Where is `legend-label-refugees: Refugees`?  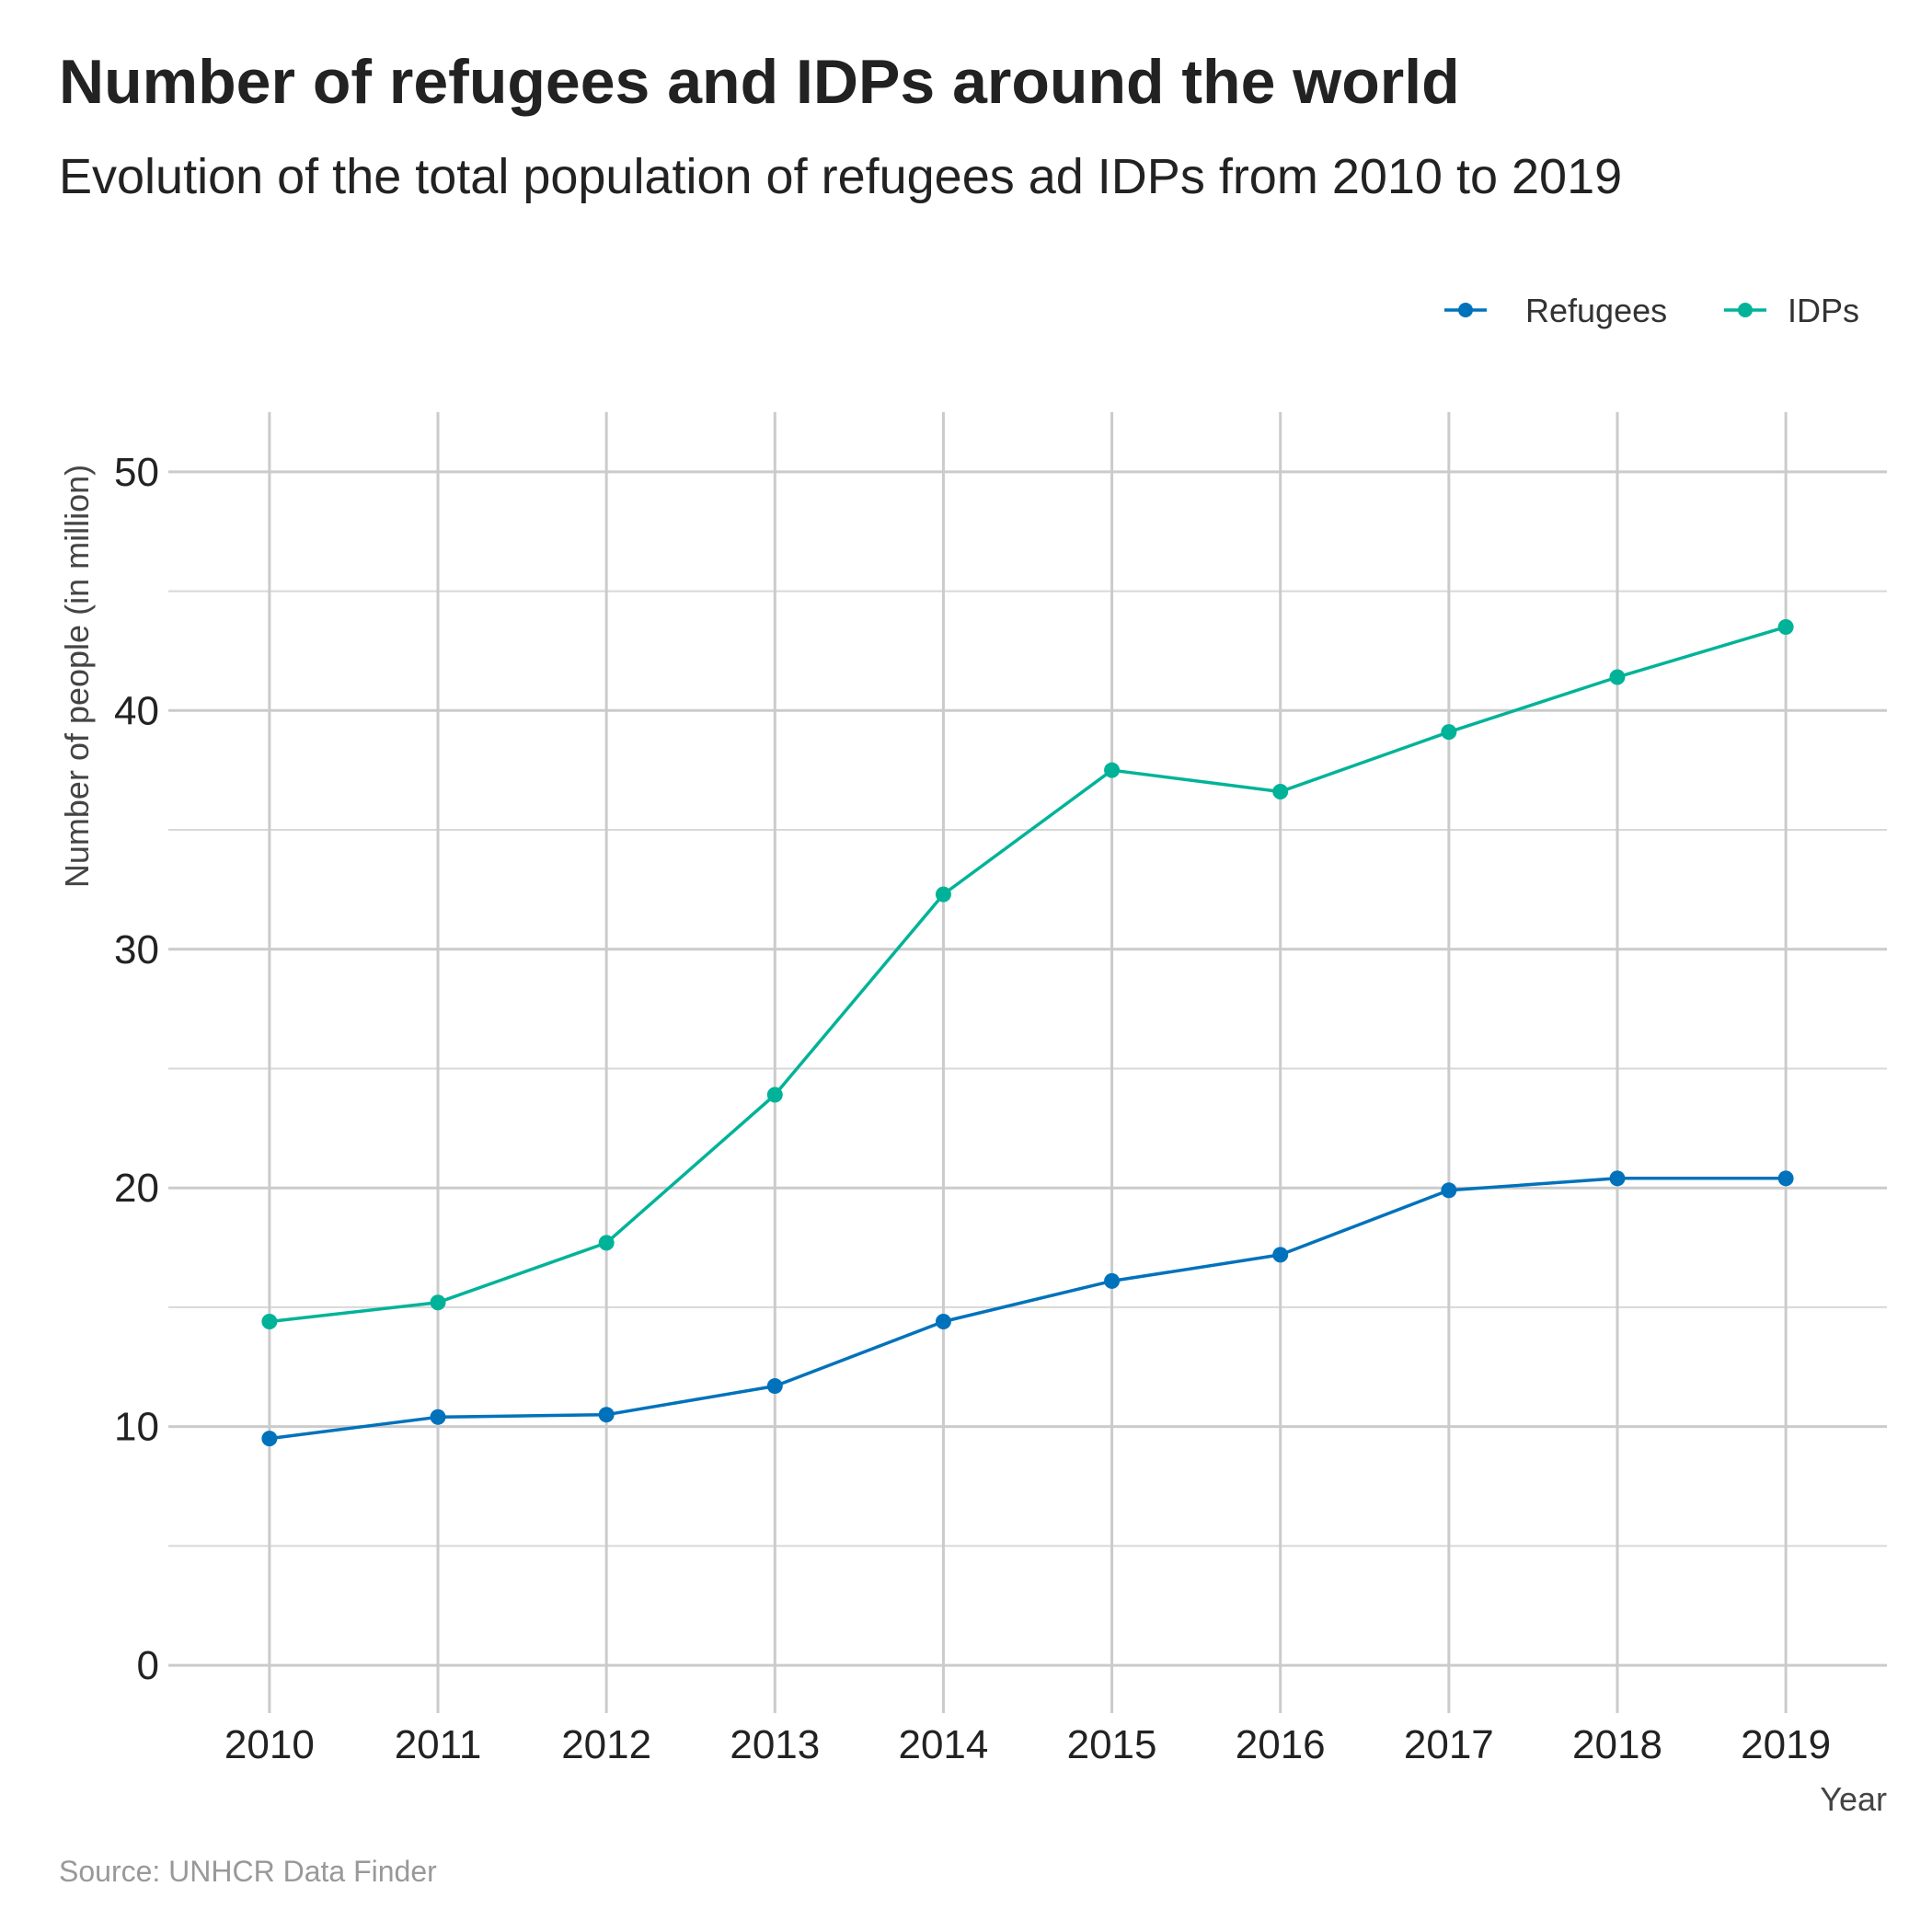 legend-label-refugees: Refugees is located at coordinates (1596, 310).